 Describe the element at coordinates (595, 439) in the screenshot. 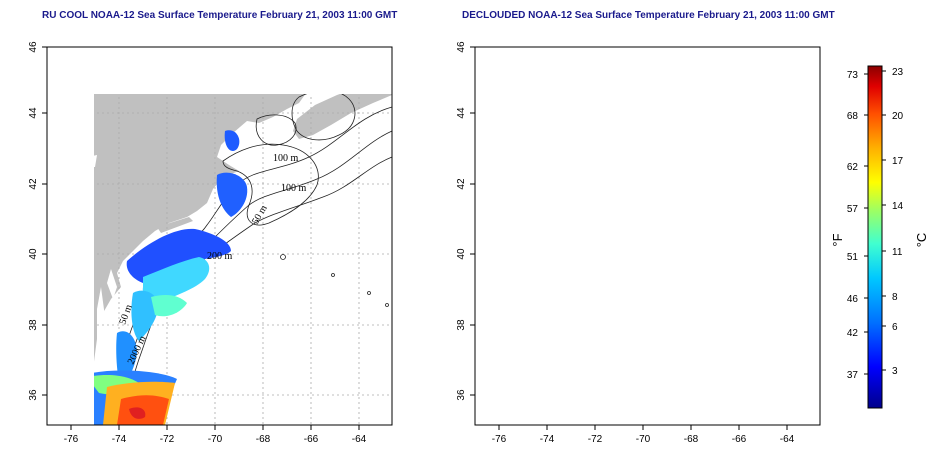

I see `right-x-tick: -72` at that location.